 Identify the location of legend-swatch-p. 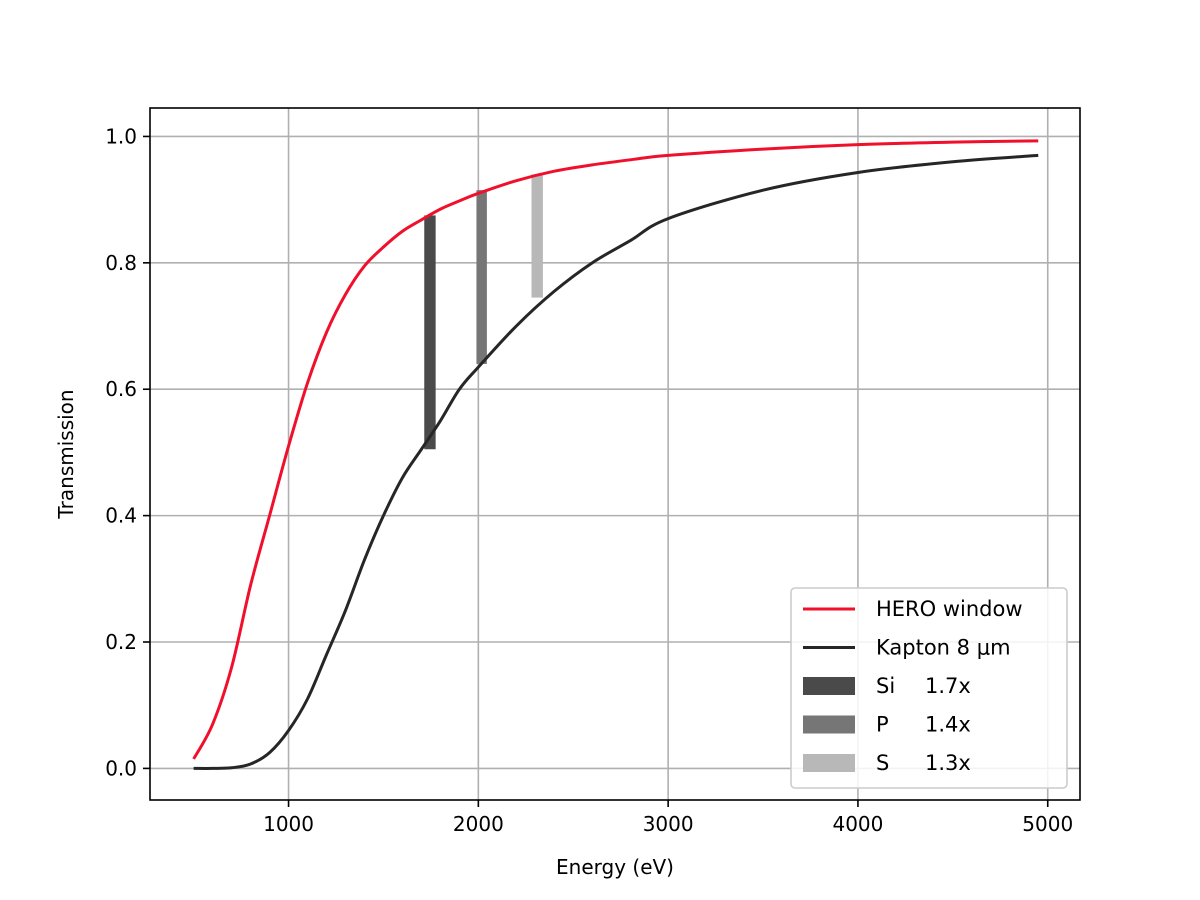
(829, 724).